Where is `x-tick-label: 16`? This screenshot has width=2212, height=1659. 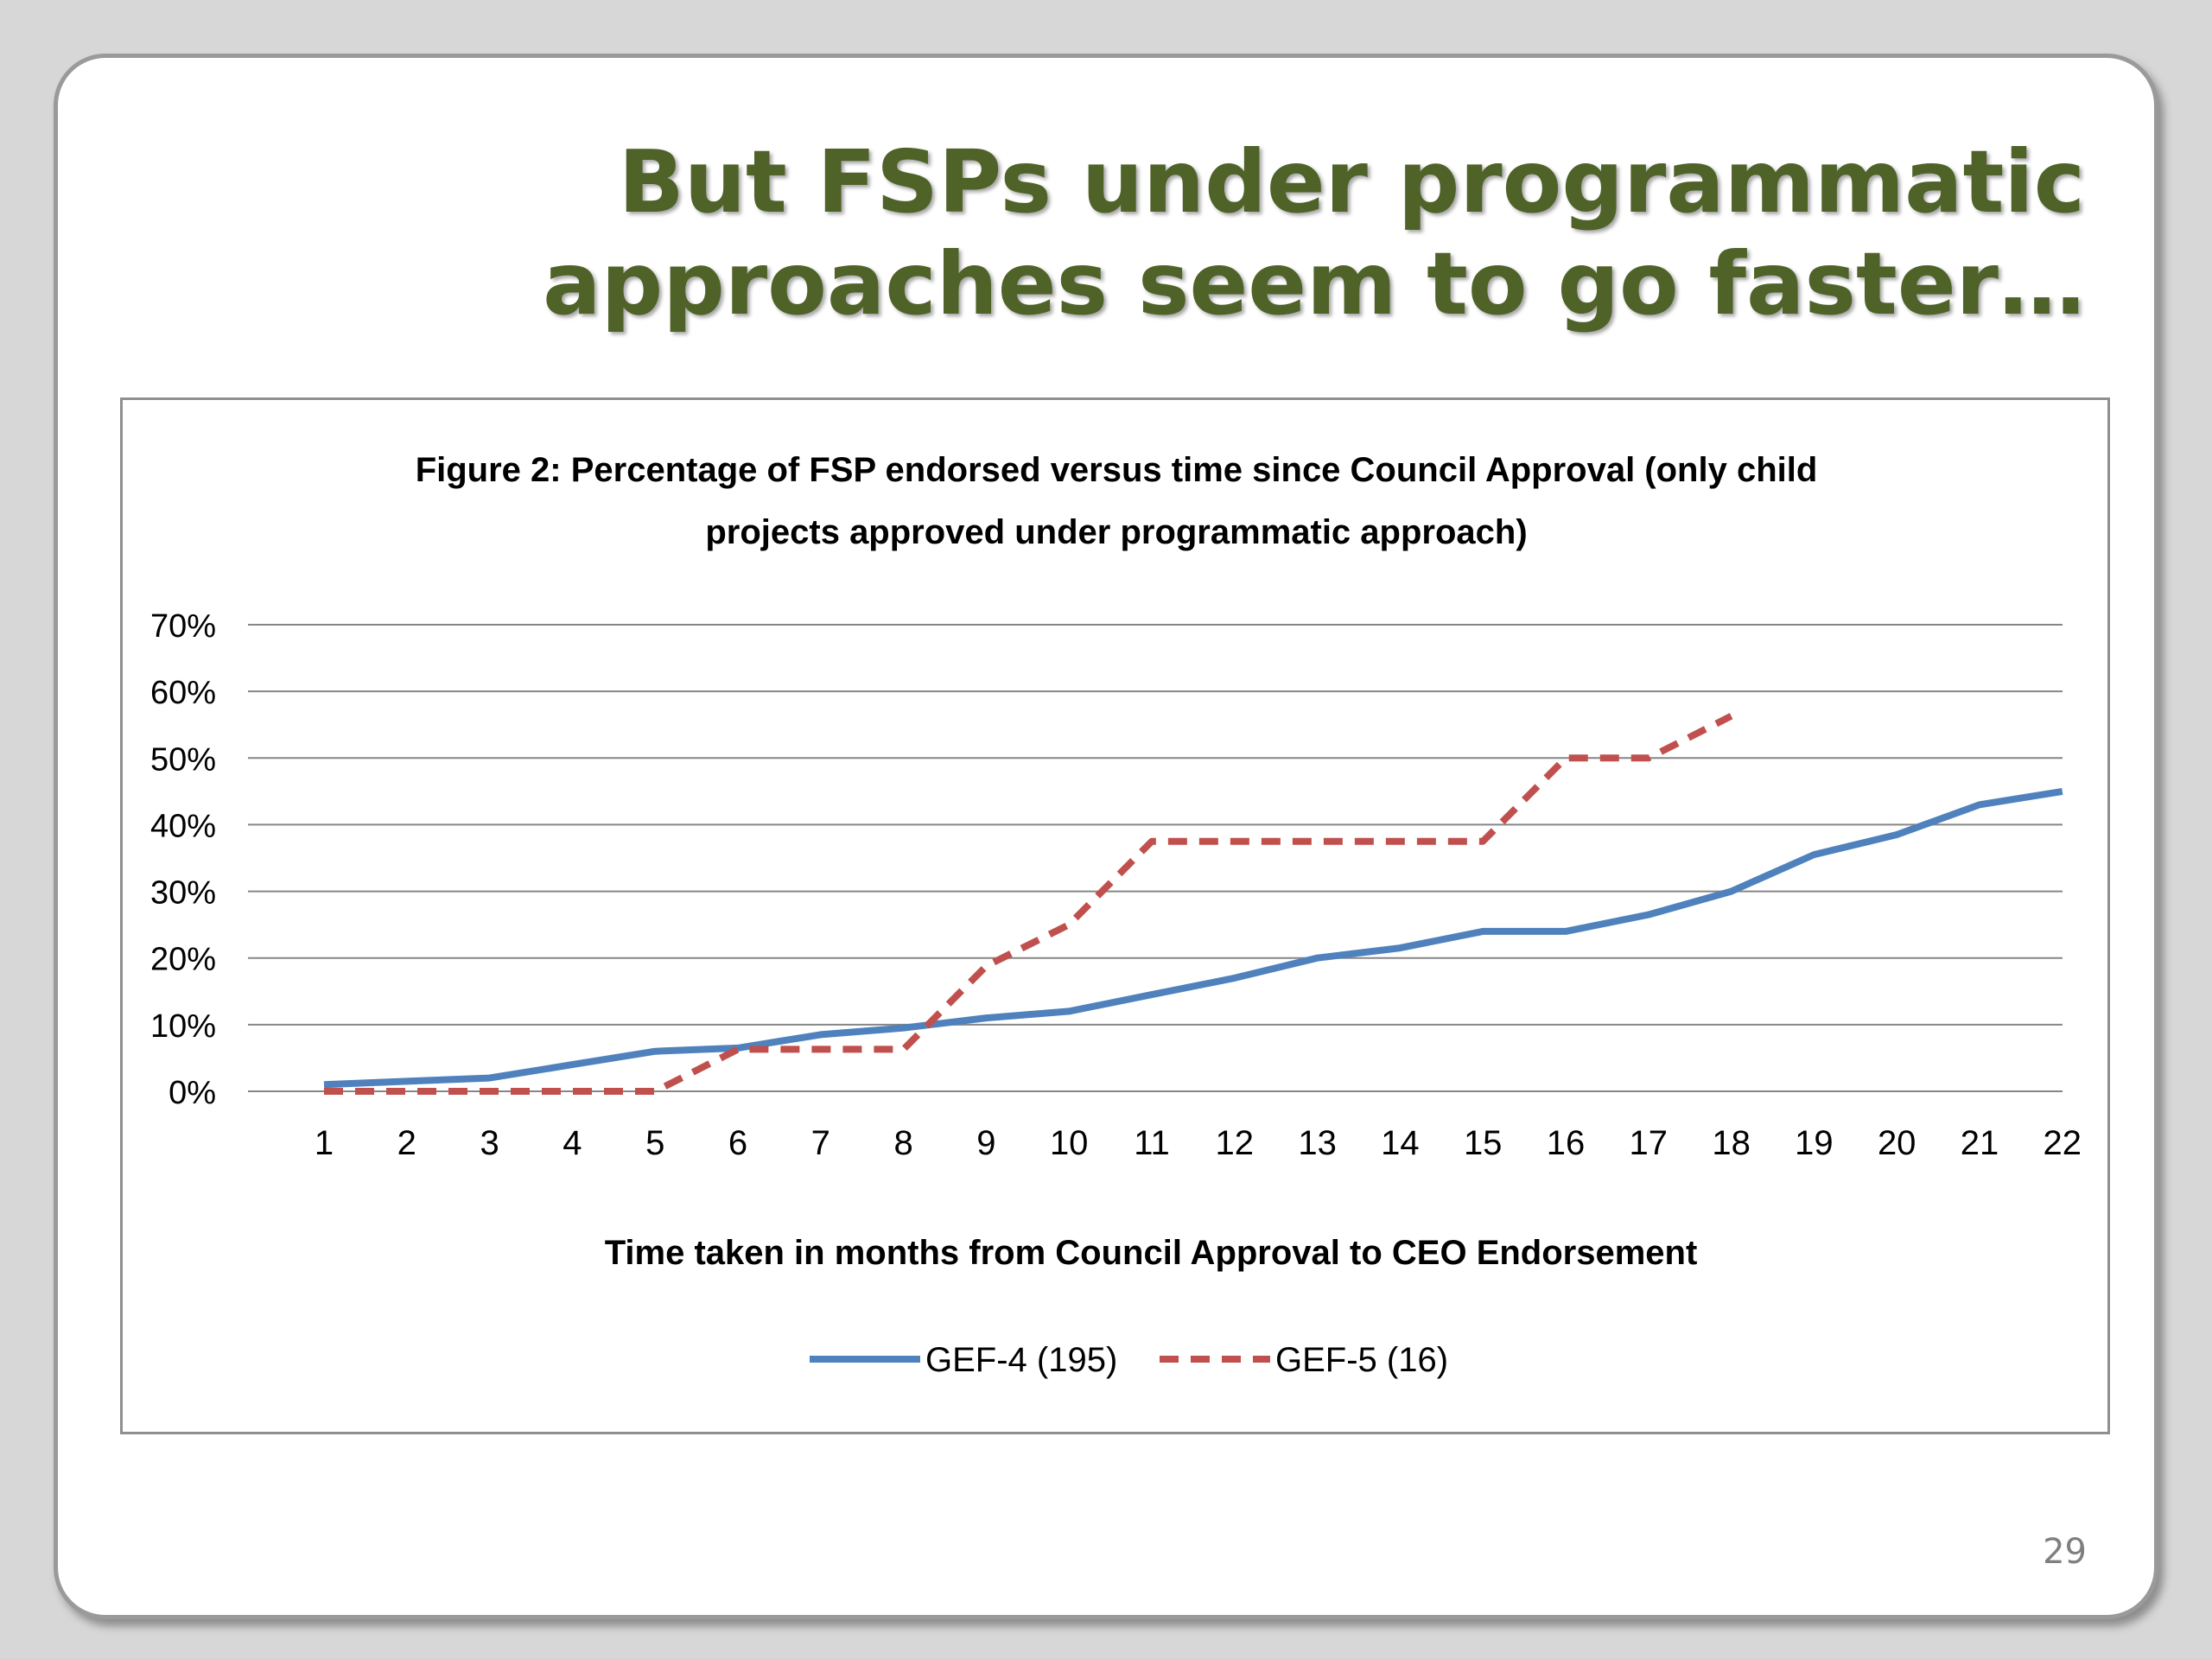 x-tick-label: 16 is located at coordinates (1566, 1143).